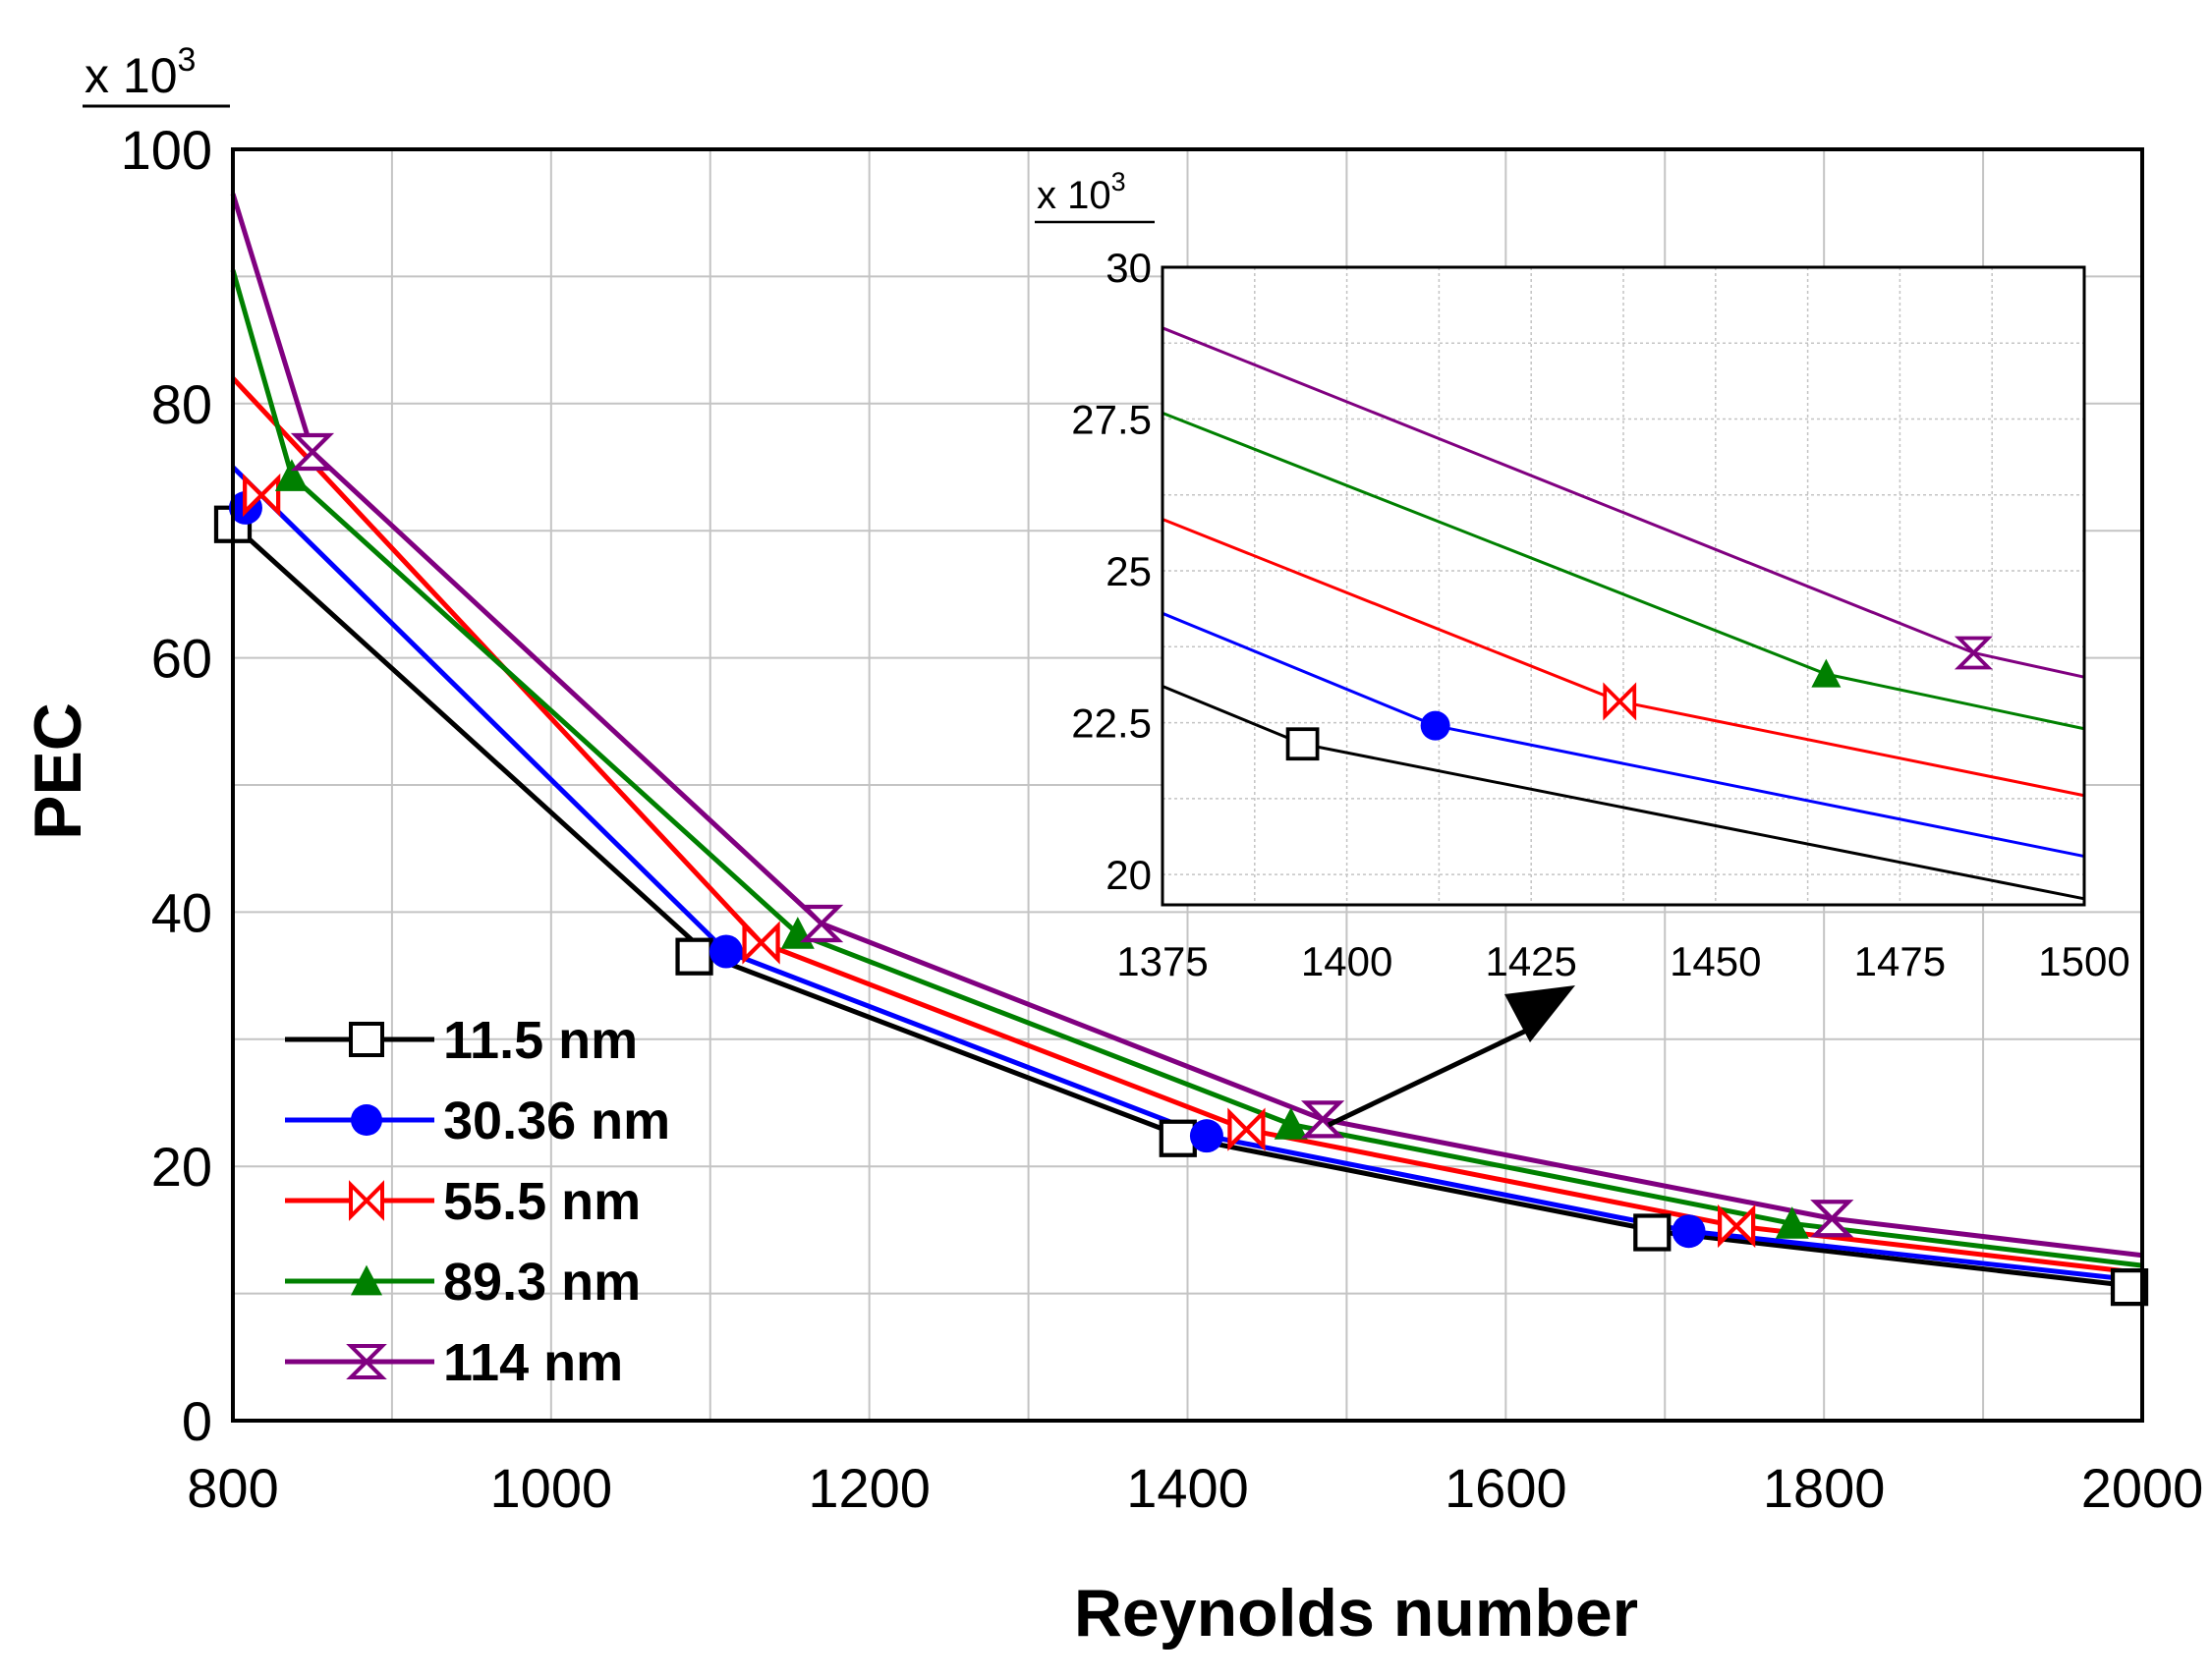 The image size is (2211, 1680). I want to click on x-axis-title: Reynolds number, so click(1356, 1613).